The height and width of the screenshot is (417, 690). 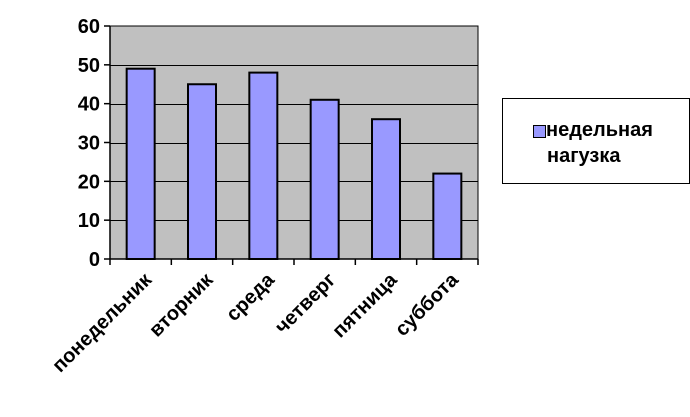 What do you see at coordinates (94, 260) in the screenshot?
I see `y-tick-label: 0` at bounding box center [94, 260].